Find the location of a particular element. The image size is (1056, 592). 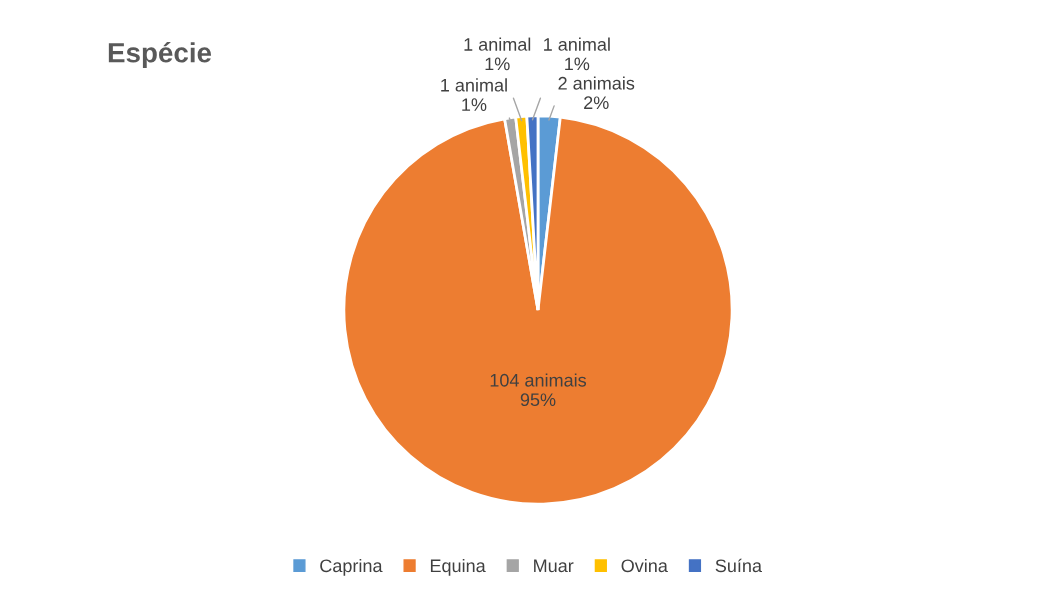

chart-title: Espécie is located at coordinates (160, 55).